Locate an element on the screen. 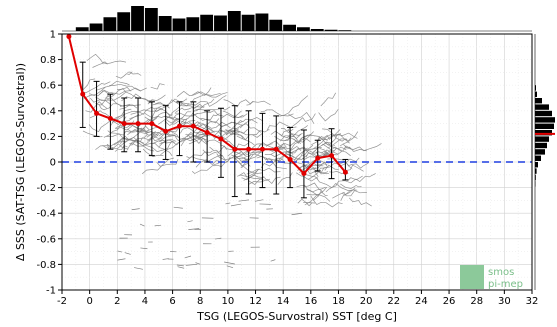  x-tick-label: -2 is located at coordinates (62, 301).